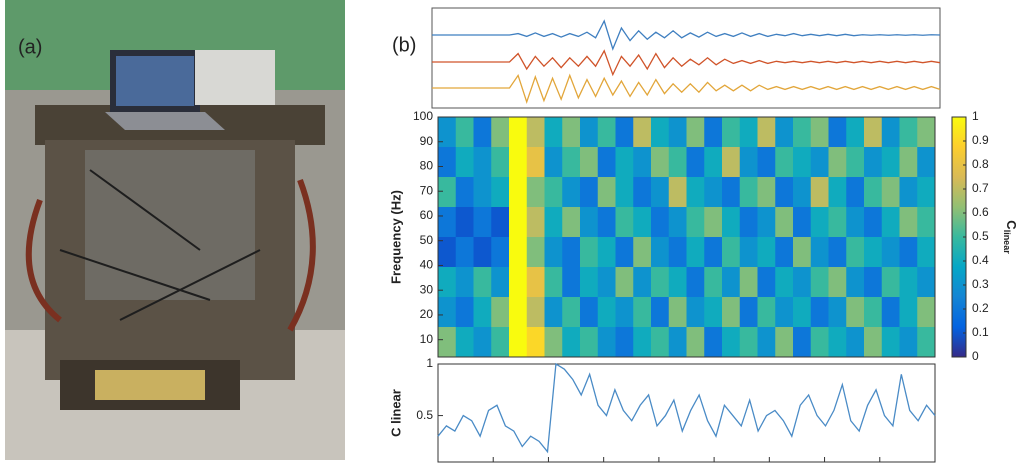 The height and width of the screenshot is (466, 1024). Describe the element at coordinates (429, 363) in the screenshot. I see `y-tick-label: 1` at that location.